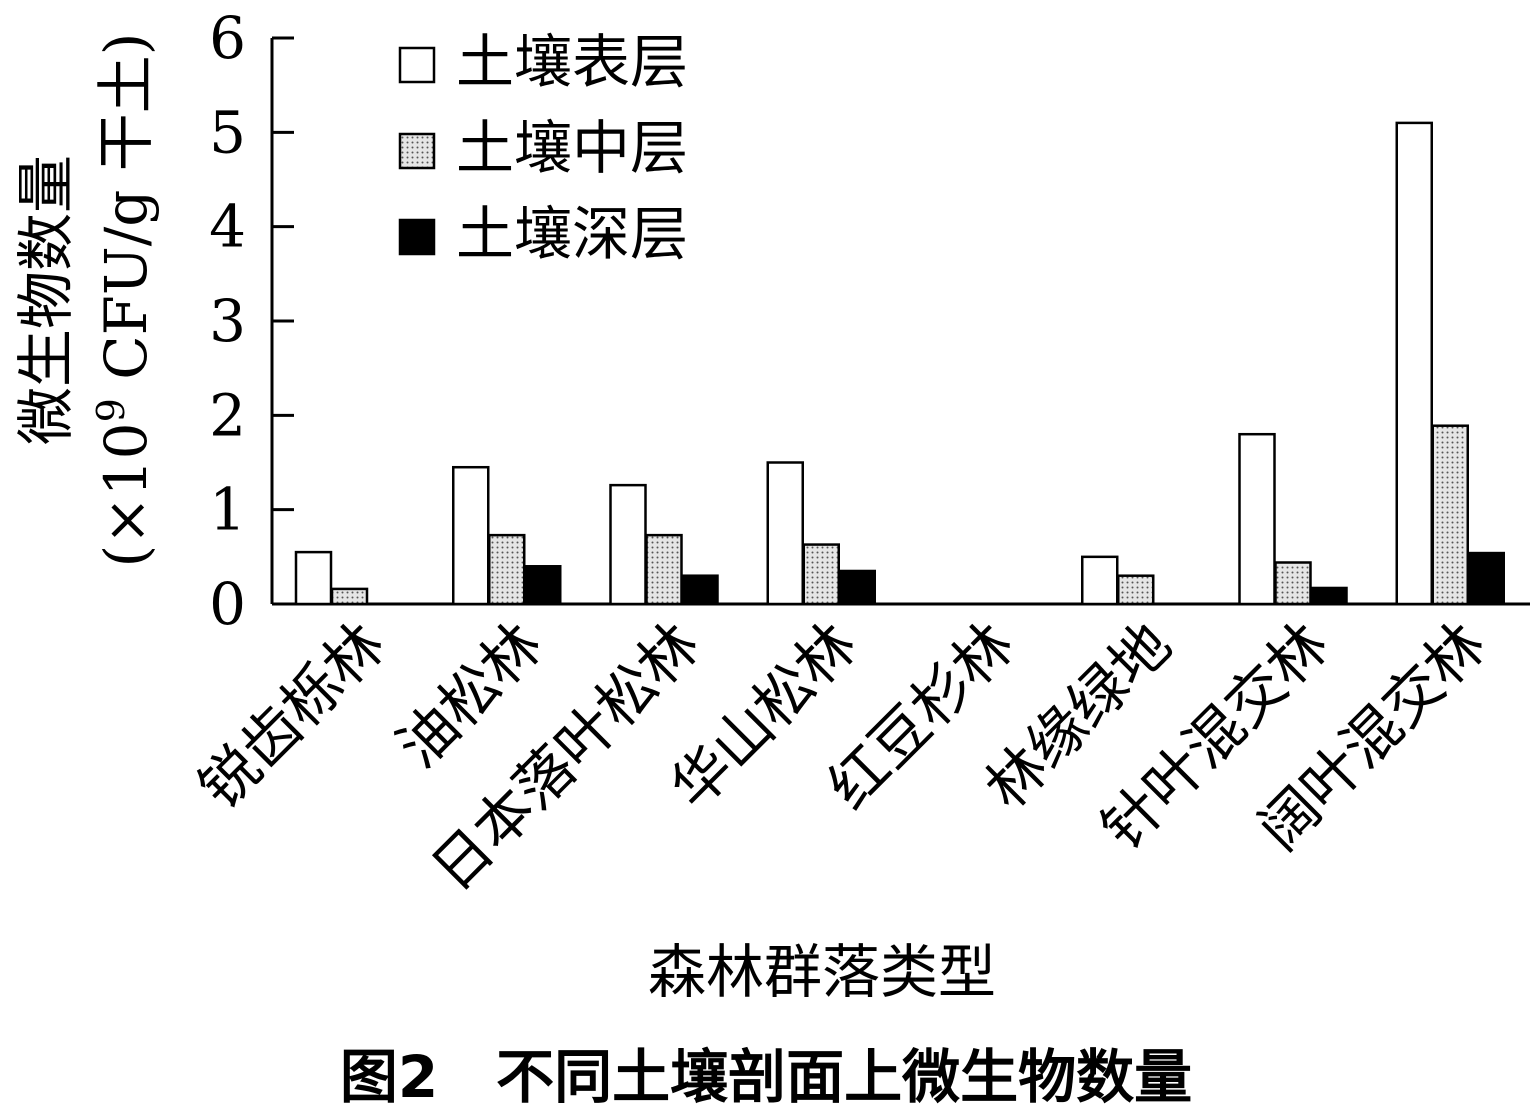 This screenshot has height=1114, width=1532. Describe the element at coordinates (227, 132) in the screenshot. I see `y-tick-label: 5` at that location.